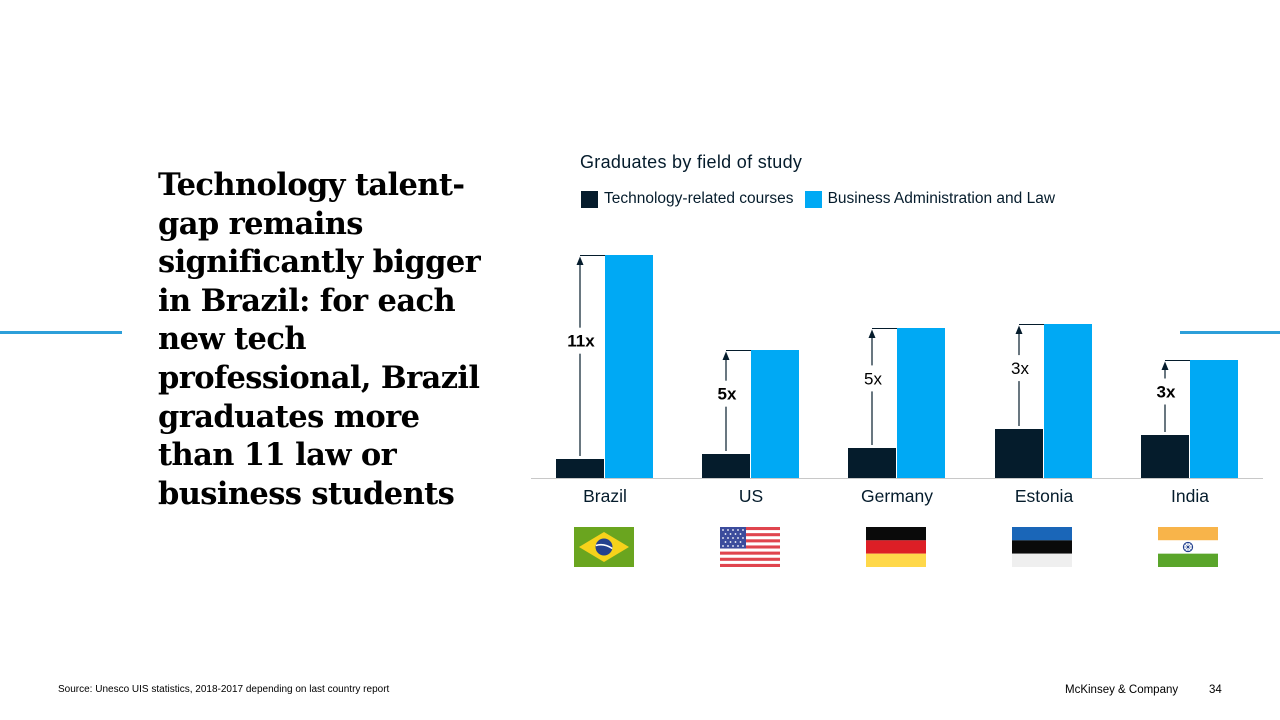 Image resolution: width=1280 pixels, height=720 pixels. Describe the element at coordinates (1166, 392) in the screenshot. I see `ratio-label-india: 3x` at that location.